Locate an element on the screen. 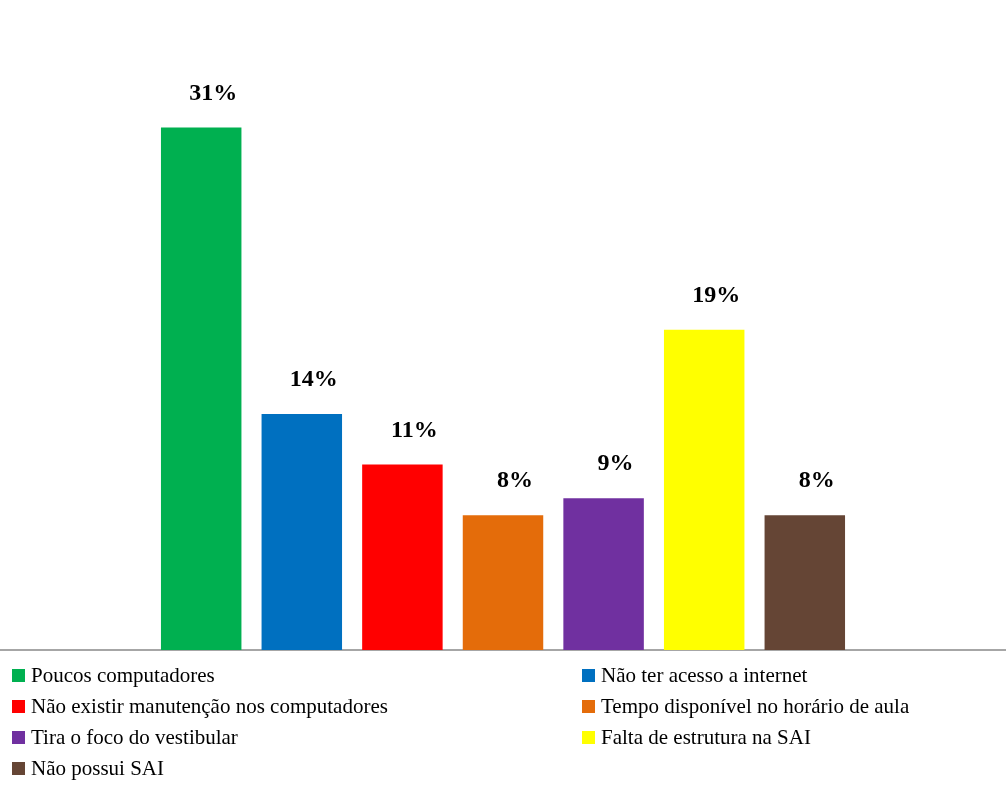  data-label: 31% is located at coordinates (213, 91).